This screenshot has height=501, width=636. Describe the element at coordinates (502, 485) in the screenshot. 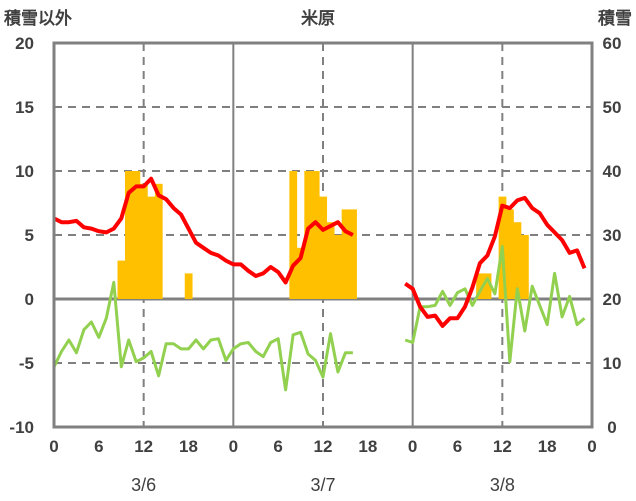

I see `day-label: 3/8` at that location.